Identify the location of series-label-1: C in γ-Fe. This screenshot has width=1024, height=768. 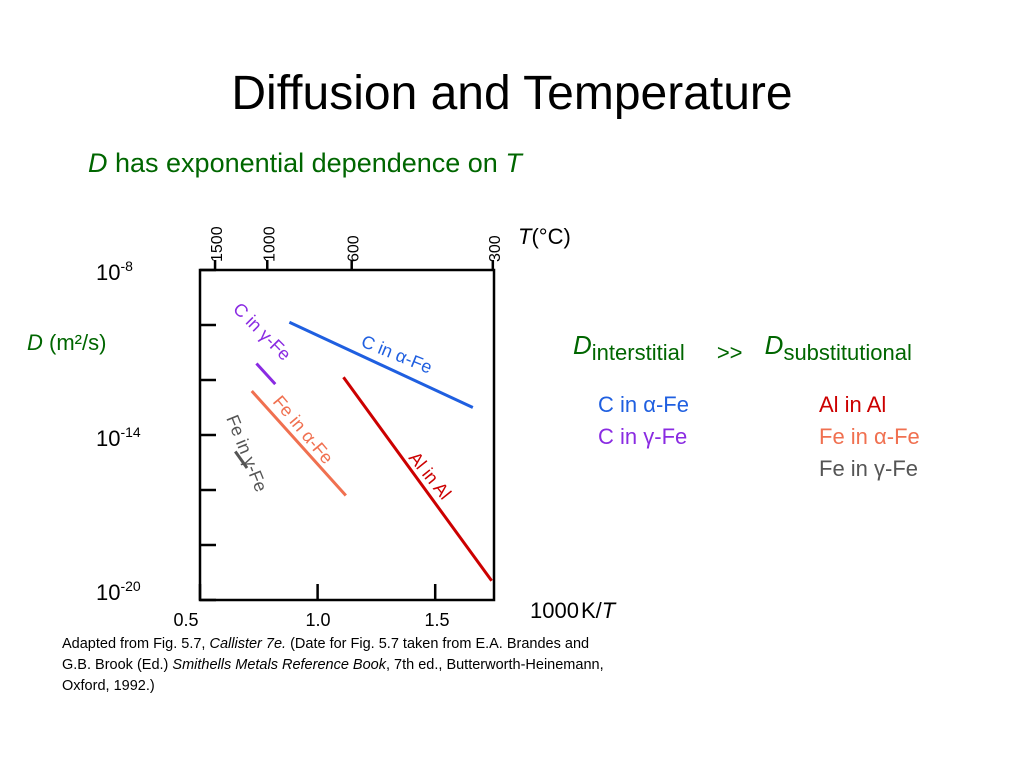
(262, 332).